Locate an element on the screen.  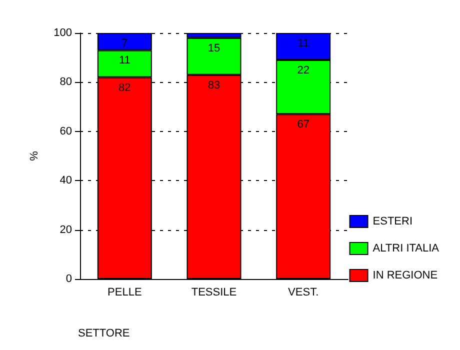
y-tick-label: 0 is located at coordinates (69, 279).